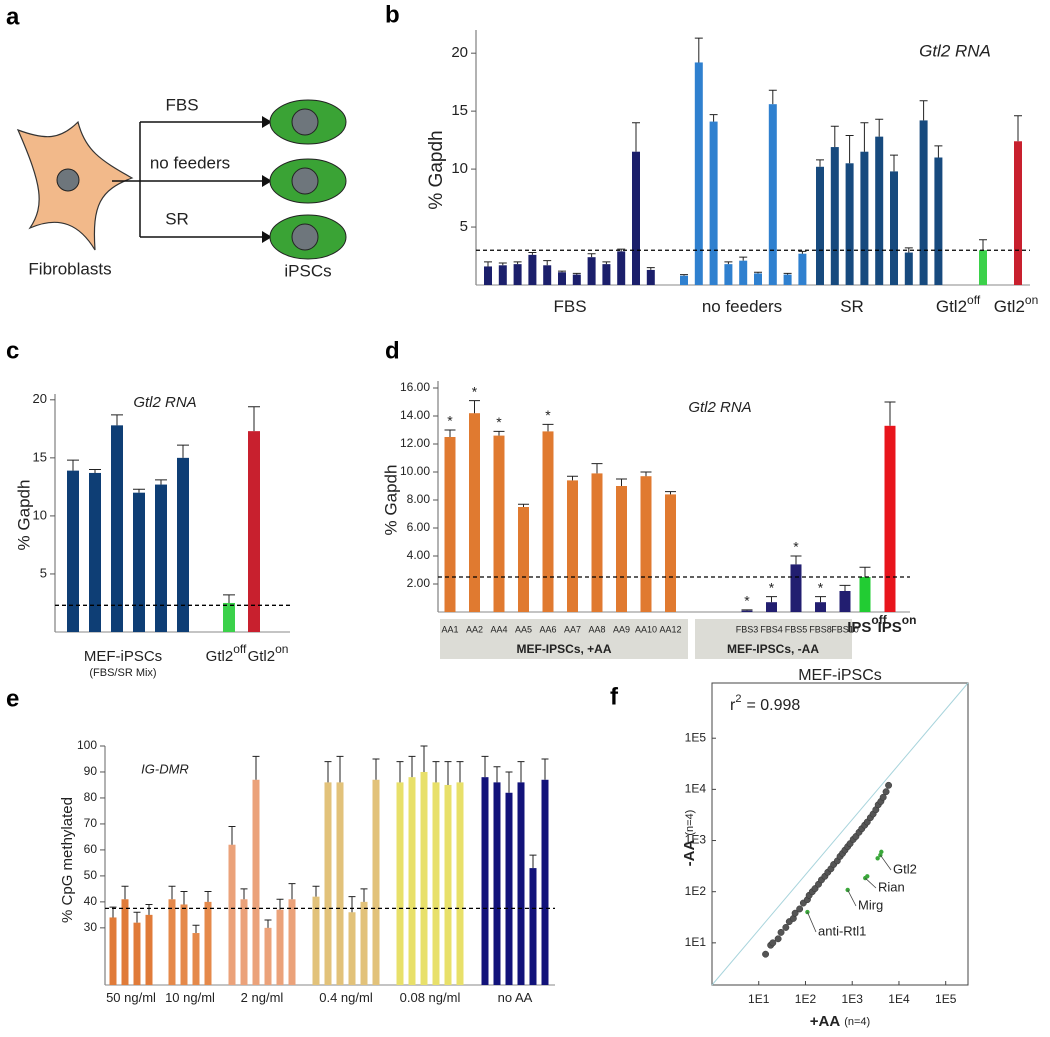  I want to click on x-tick-label: AA9, so click(621, 629).